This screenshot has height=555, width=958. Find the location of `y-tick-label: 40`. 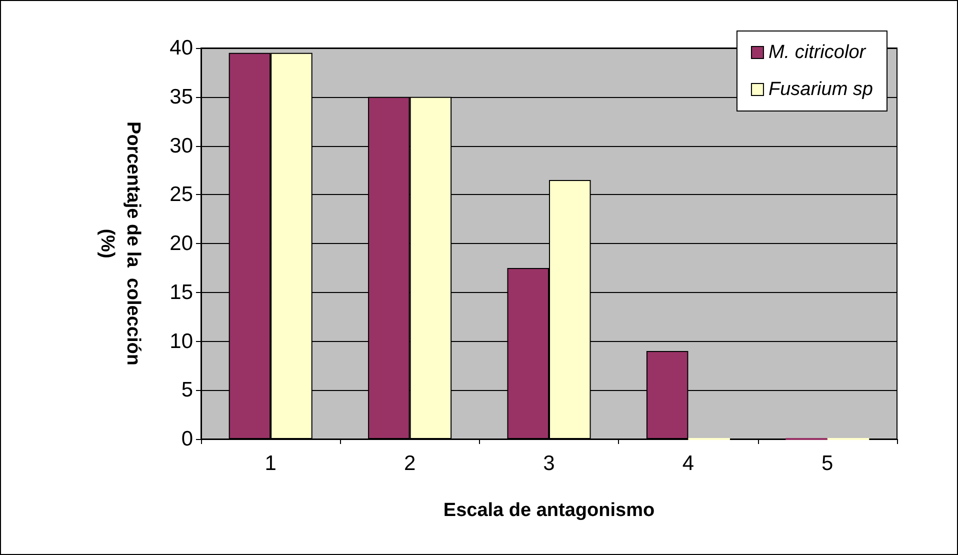

y-tick-label: 40 is located at coordinates (181, 48).